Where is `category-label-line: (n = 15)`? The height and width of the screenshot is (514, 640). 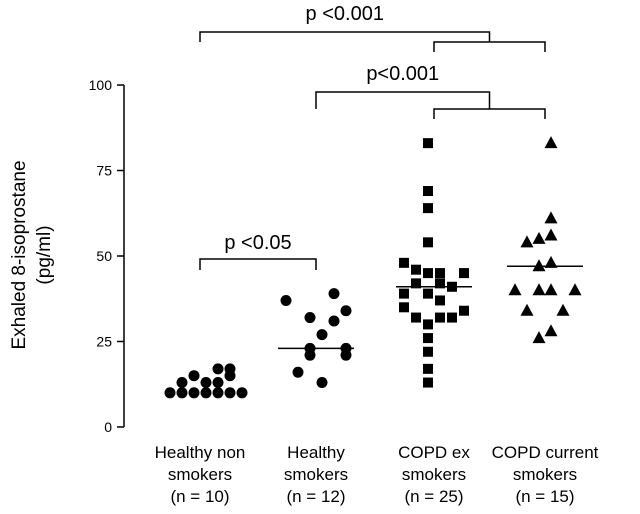 category-label-line: (n = 15) is located at coordinates (544, 496).